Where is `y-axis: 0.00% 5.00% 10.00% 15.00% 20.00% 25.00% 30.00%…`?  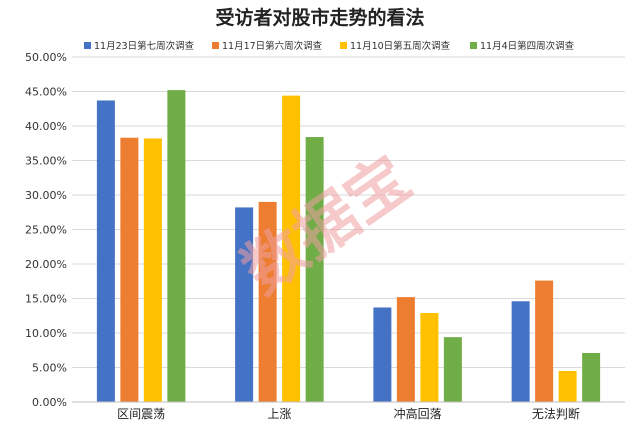 y-axis: 0.00% 5.00% 10.00% 15.00% 20.00% 25.00% 30.00%… is located at coordinates (46, 230).